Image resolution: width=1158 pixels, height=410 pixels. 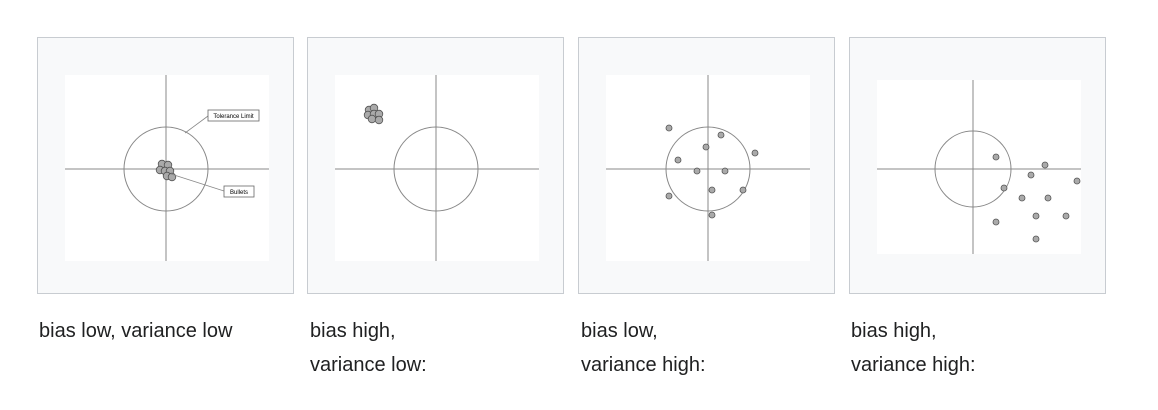 I want to click on tolerance-leader-line, so click(x=196, y=124).